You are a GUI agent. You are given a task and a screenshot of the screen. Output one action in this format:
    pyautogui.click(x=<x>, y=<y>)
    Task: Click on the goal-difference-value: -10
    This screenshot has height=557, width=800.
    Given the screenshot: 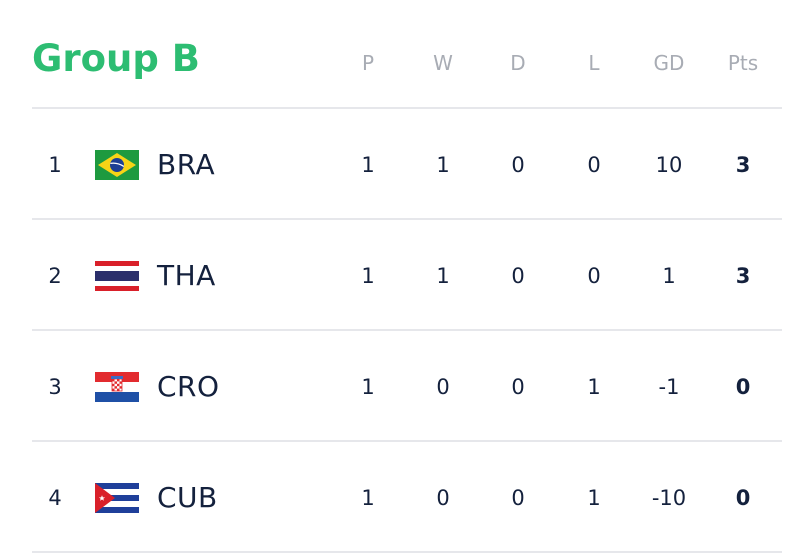 What is the action you would take?
    pyautogui.click(x=669, y=498)
    